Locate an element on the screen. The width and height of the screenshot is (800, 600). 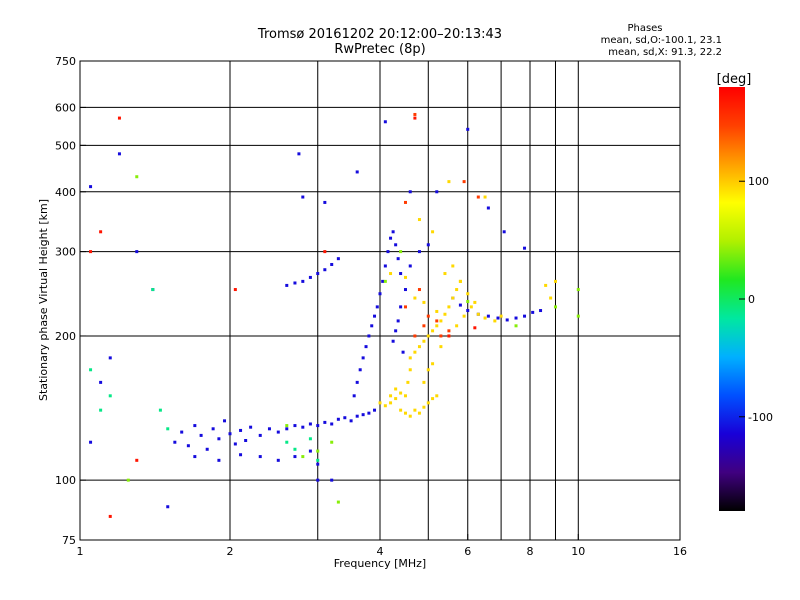
x-tick-label: 10 is located at coordinates (578, 551).